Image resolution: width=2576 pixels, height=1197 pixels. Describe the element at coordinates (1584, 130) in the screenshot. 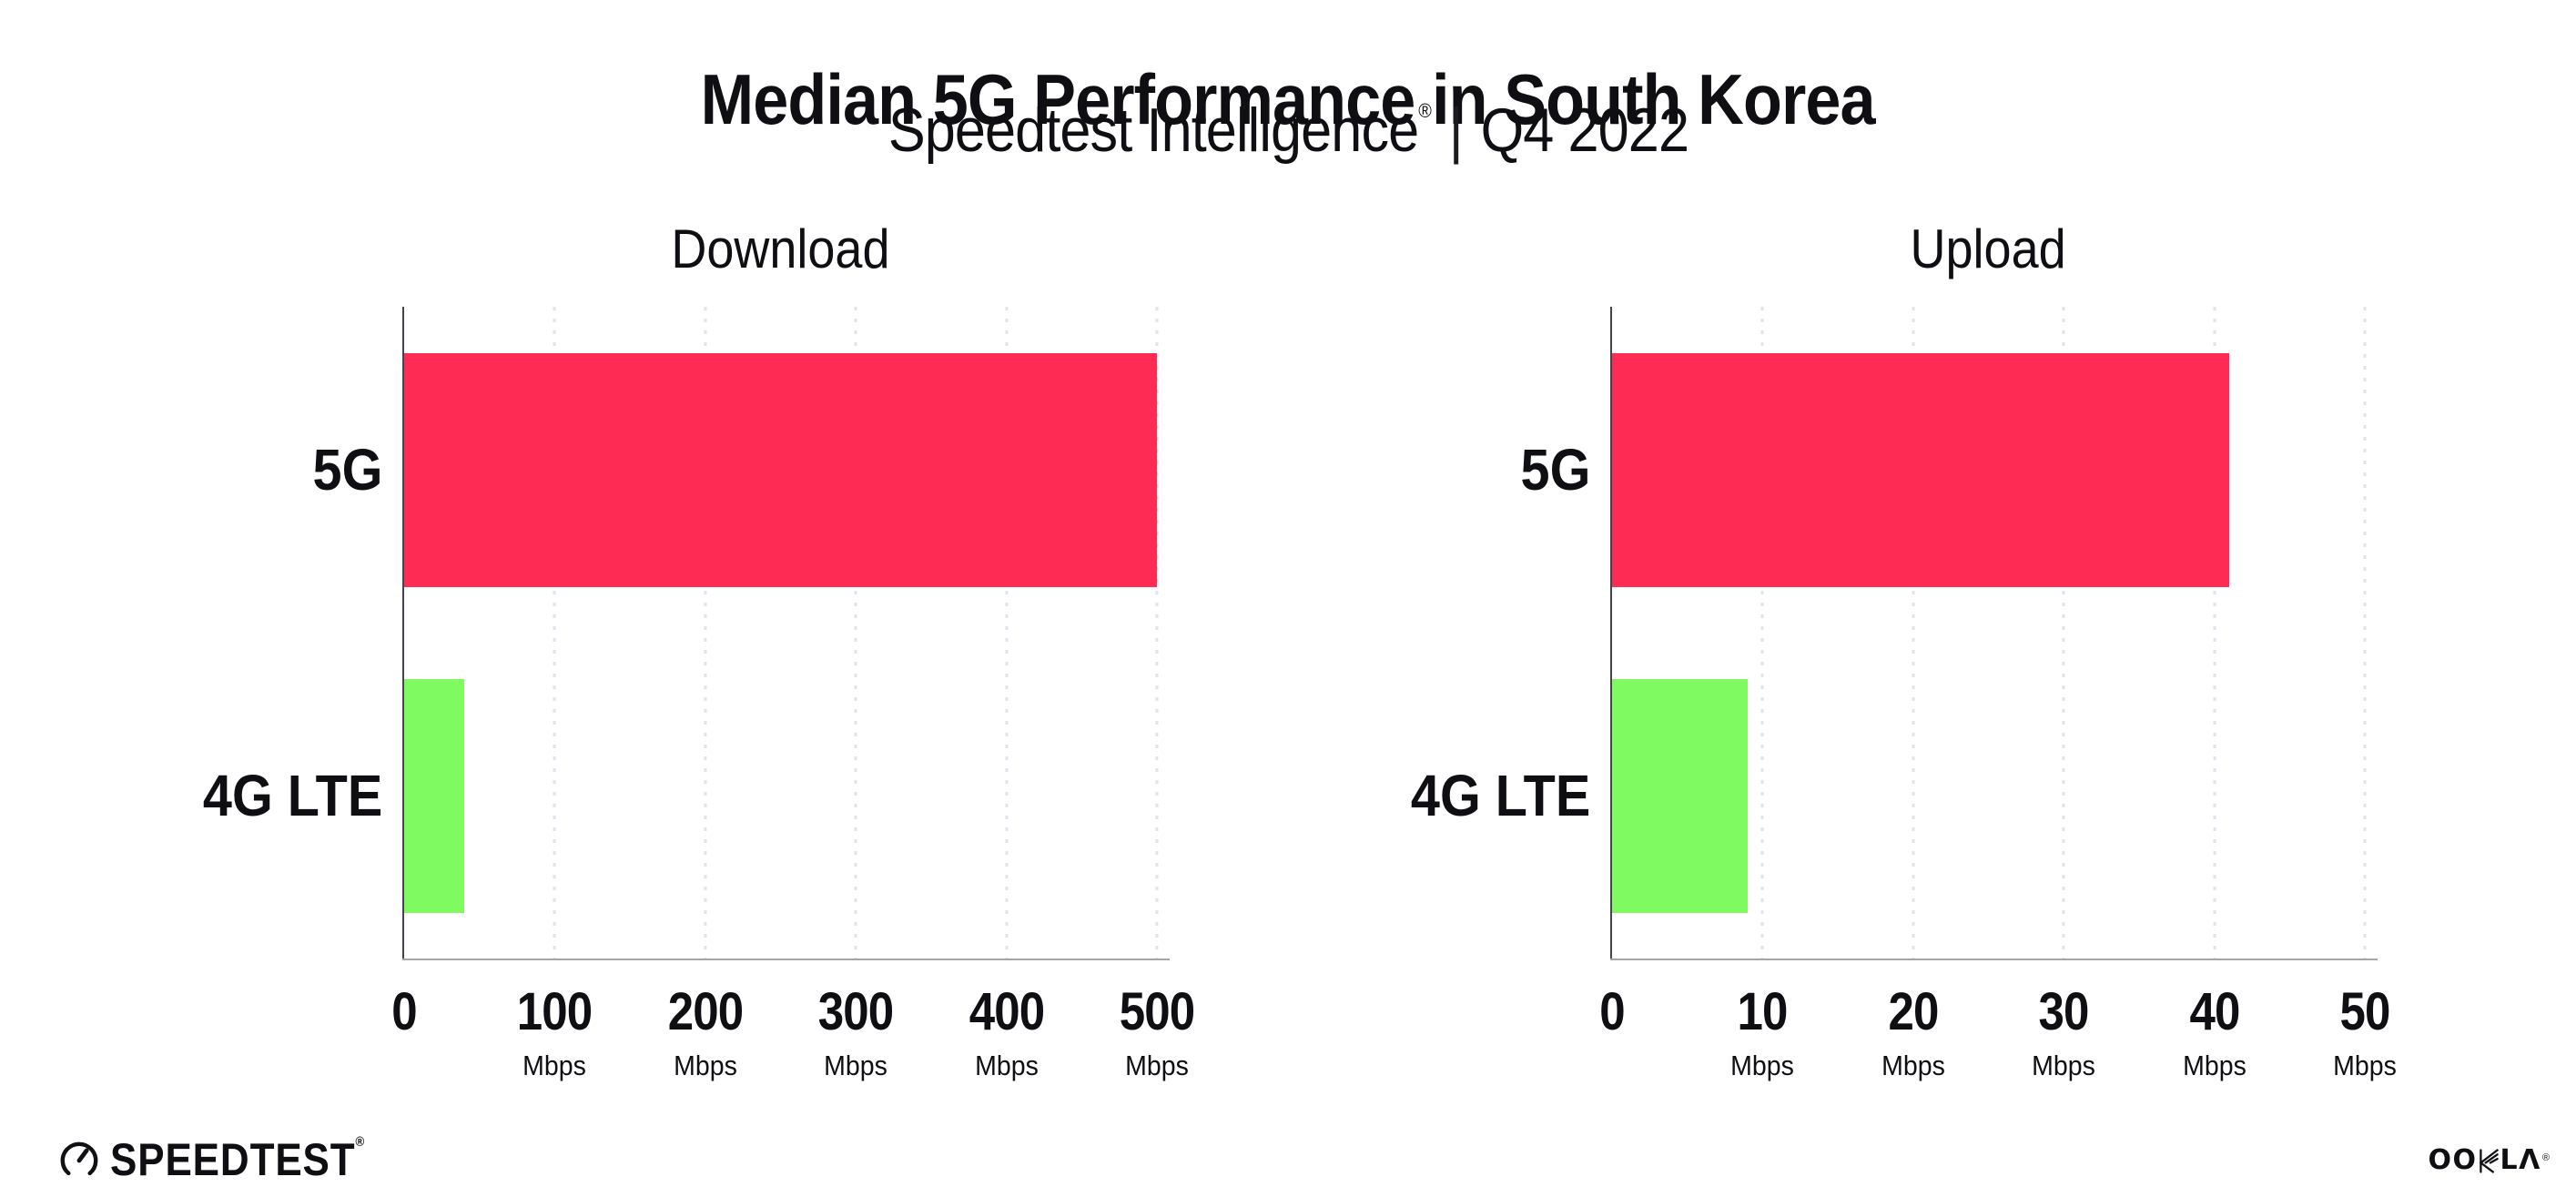

I see `subtitle-period: Q4 2022` at that location.